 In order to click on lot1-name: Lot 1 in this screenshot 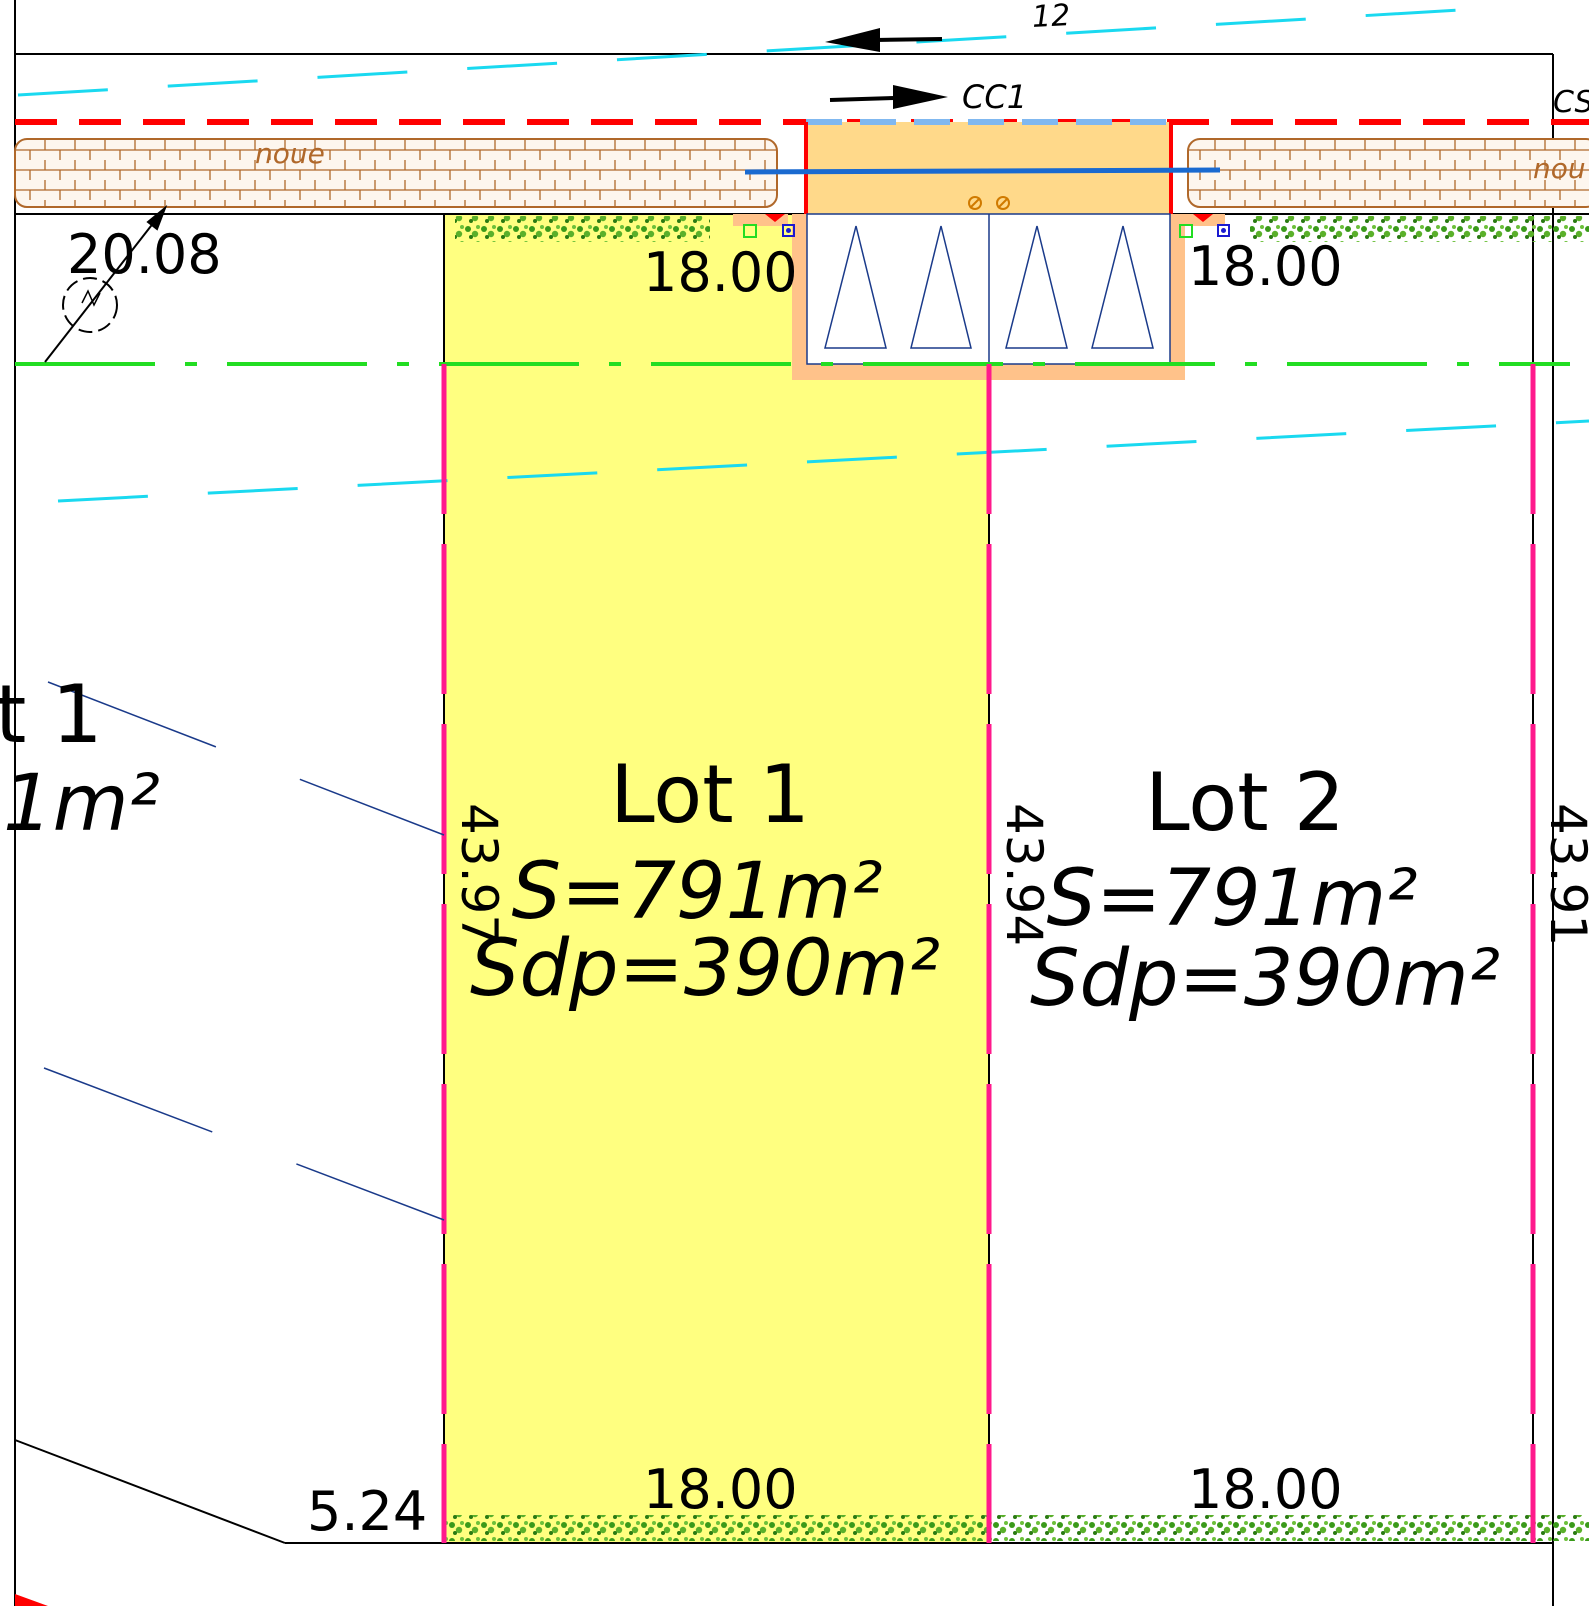, I will do `click(710, 794)`.